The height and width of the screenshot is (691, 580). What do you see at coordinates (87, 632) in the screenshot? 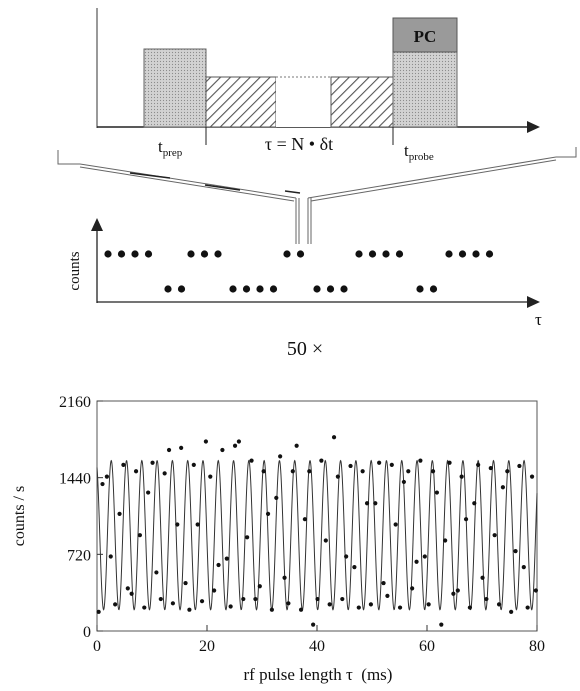
I see `y-tick-label: 0` at bounding box center [87, 632].